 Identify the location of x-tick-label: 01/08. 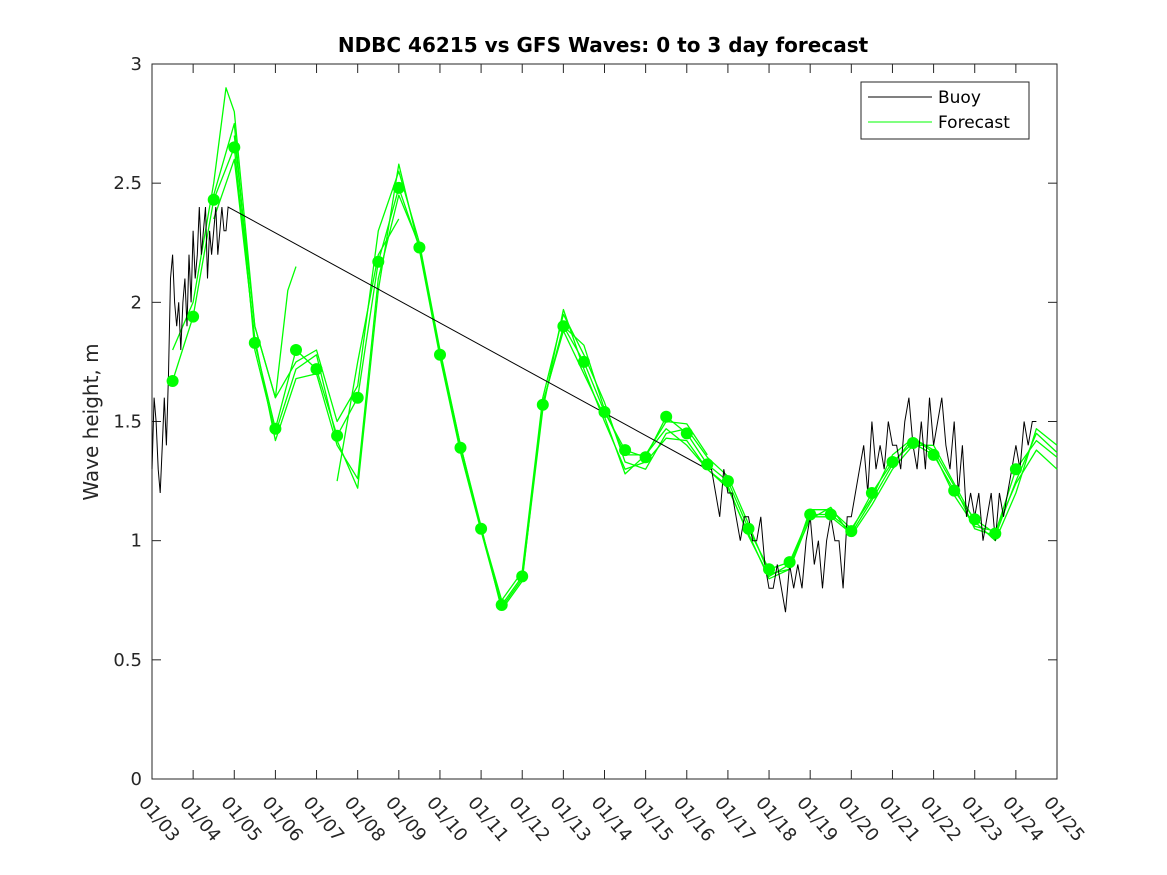
(364, 819).